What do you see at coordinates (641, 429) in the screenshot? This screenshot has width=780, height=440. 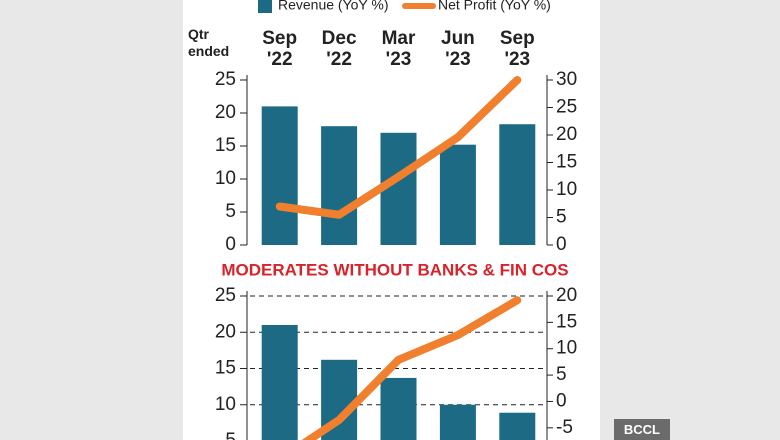 I see `watermark: BCCL` at bounding box center [641, 429].